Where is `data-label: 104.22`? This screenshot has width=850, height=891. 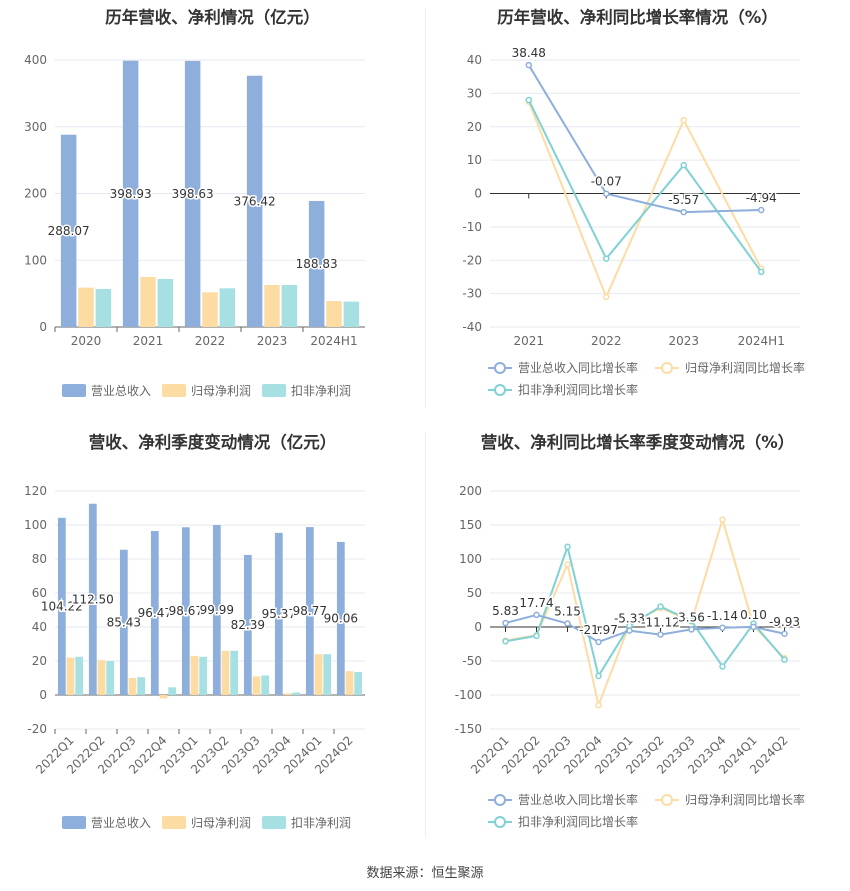
data-label: 104.22 is located at coordinates (62, 606).